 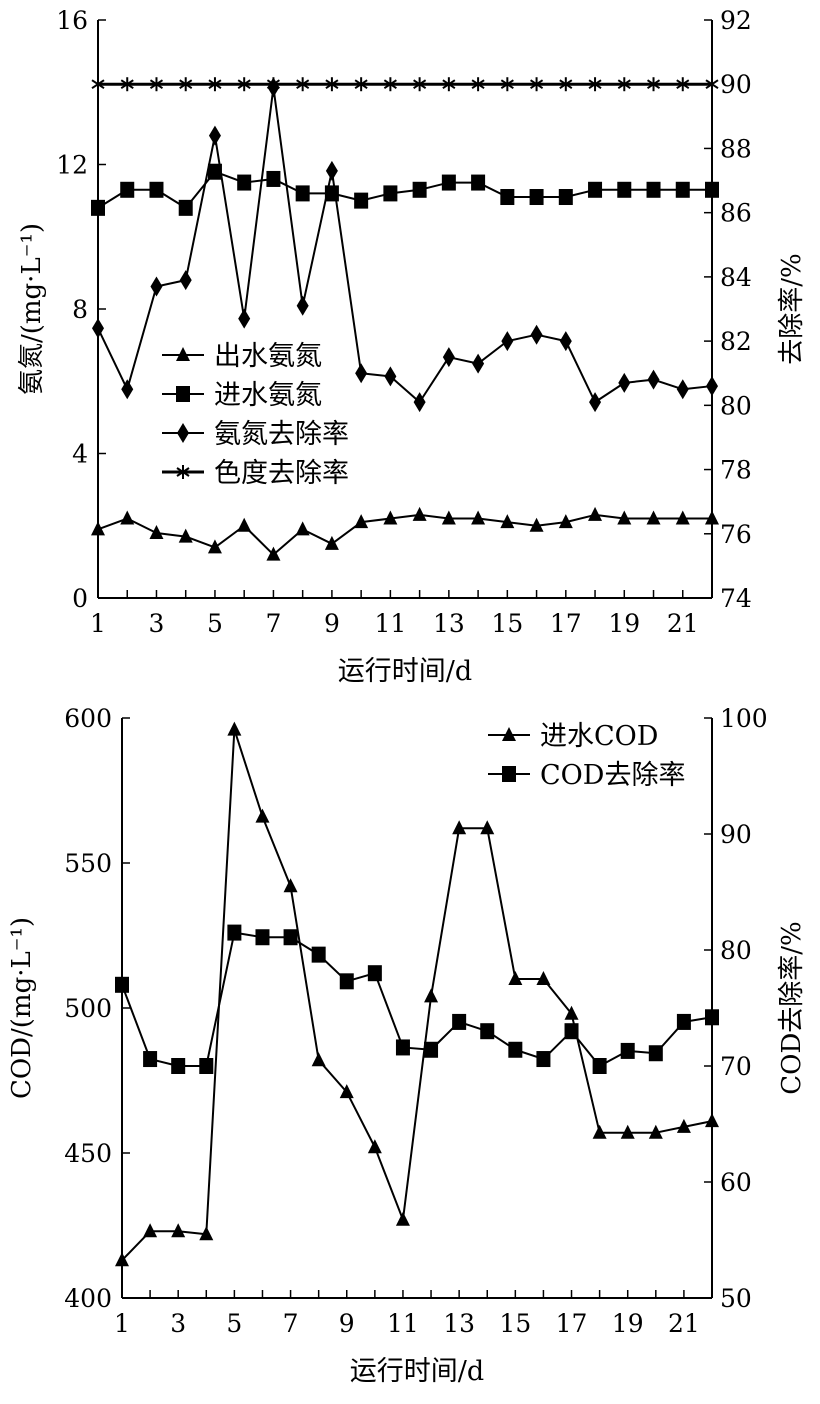 I want to click on legend-label: 色度去除率, so click(x=281, y=473).